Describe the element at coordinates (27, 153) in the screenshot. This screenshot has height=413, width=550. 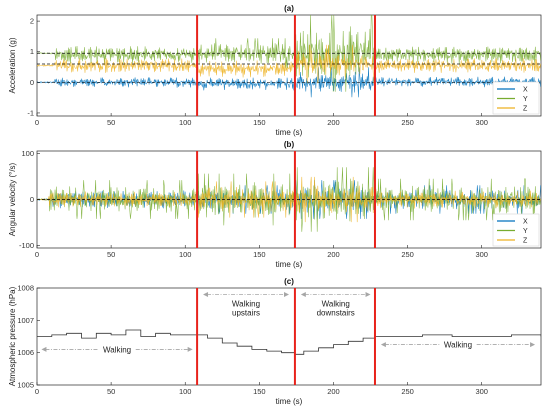
I see `y-tick-label: 100` at that location.